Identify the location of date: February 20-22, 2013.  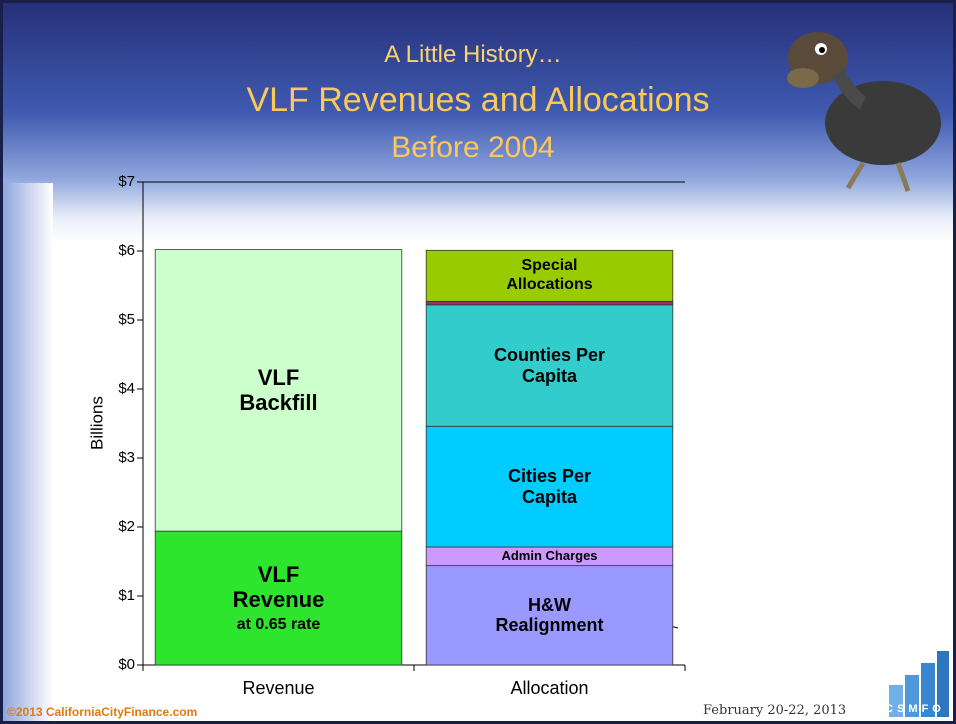
(775, 710).